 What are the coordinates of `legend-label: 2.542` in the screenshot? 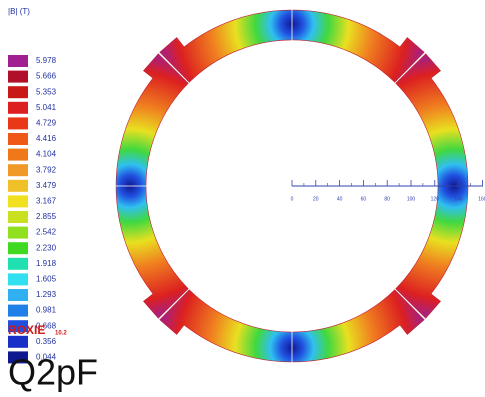 It's located at (46, 232).